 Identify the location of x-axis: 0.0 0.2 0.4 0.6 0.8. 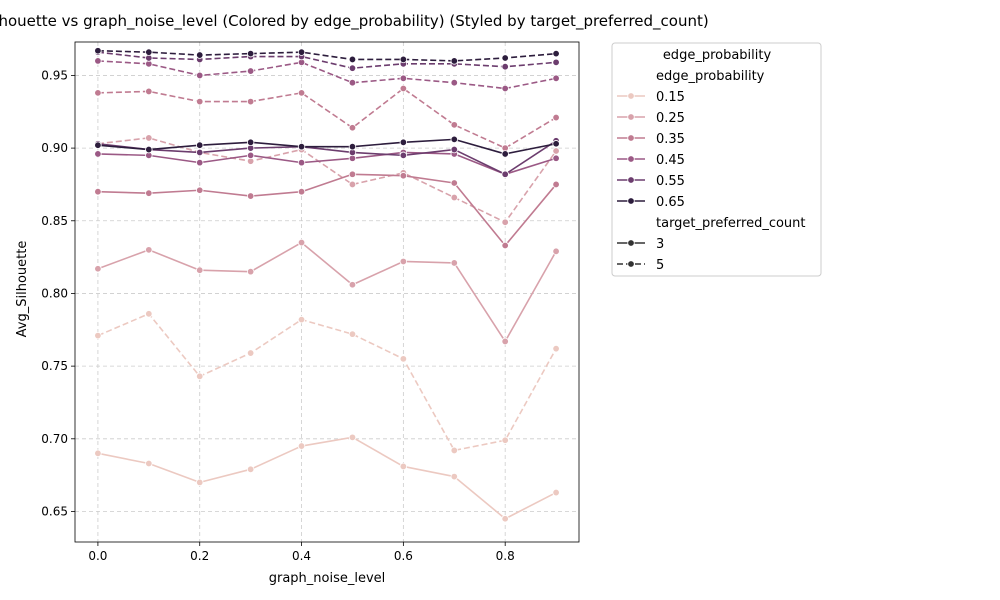
(301, 552).